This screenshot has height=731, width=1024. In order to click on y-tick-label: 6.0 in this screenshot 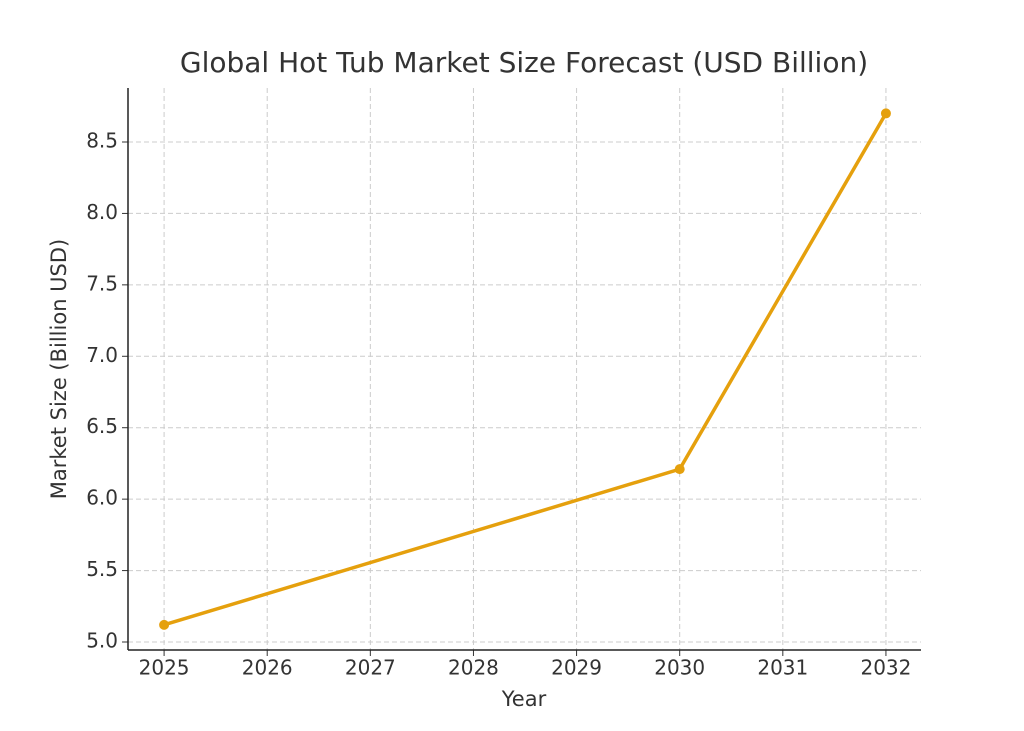, I will do `click(102, 498)`.